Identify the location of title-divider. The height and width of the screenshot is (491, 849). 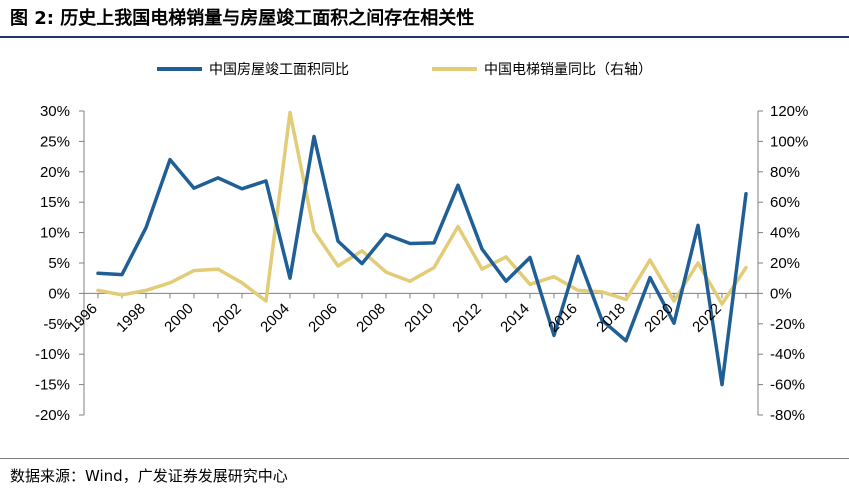
(424, 37).